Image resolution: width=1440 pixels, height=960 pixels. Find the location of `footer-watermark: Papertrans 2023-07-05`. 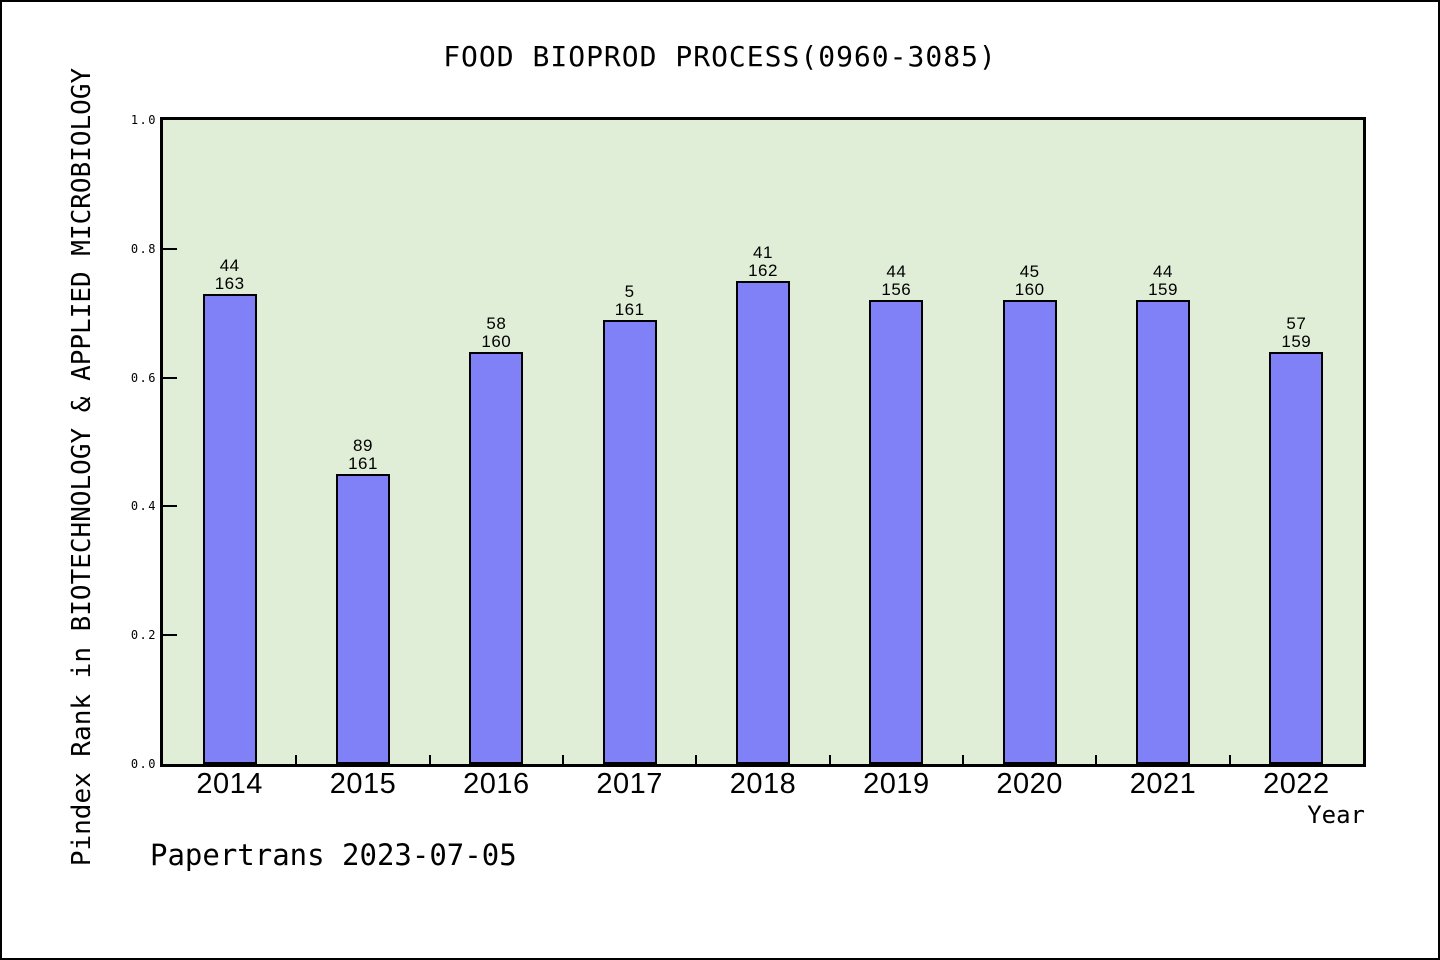

footer-watermark: Papertrans 2023-07-05 is located at coordinates (333, 855).